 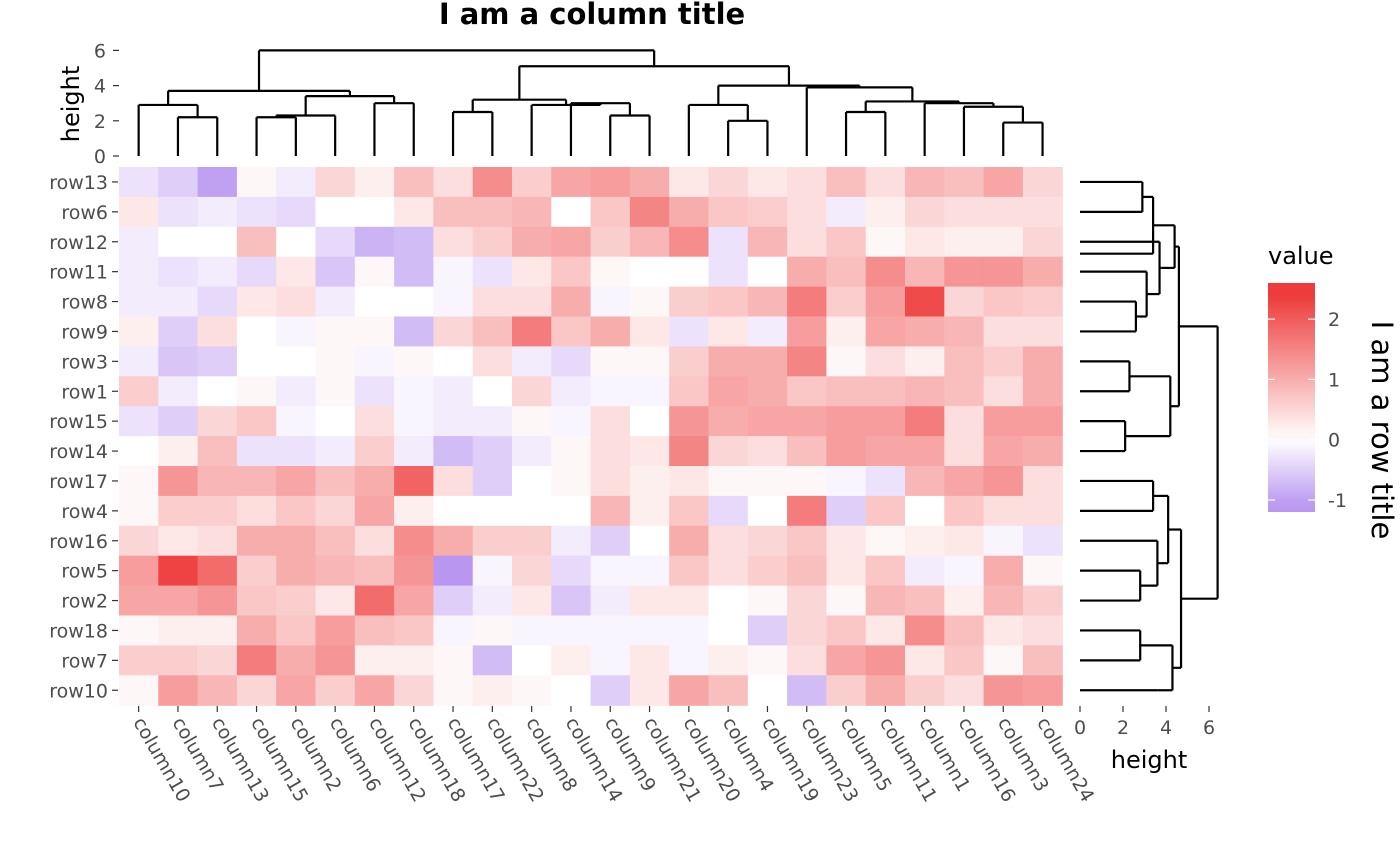 What do you see at coordinates (84, 572) in the screenshot?
I see `row-label: row5` at bounding box center [84, 572].